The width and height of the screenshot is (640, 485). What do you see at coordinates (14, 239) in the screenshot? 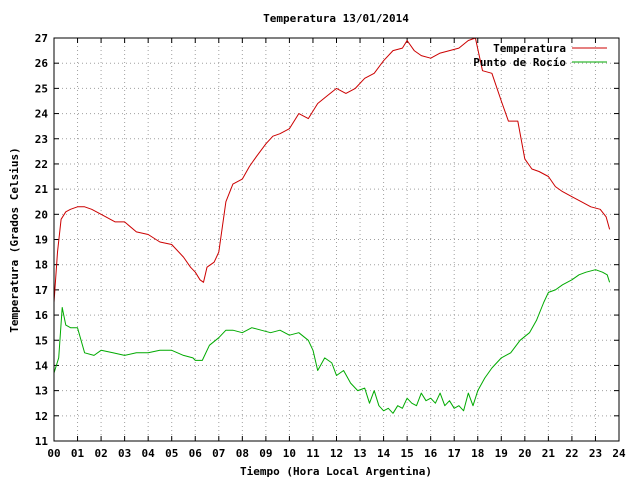
I see `y-axis-label: Temperatura (Grados Celsius)` at bounding box center [14, 239].